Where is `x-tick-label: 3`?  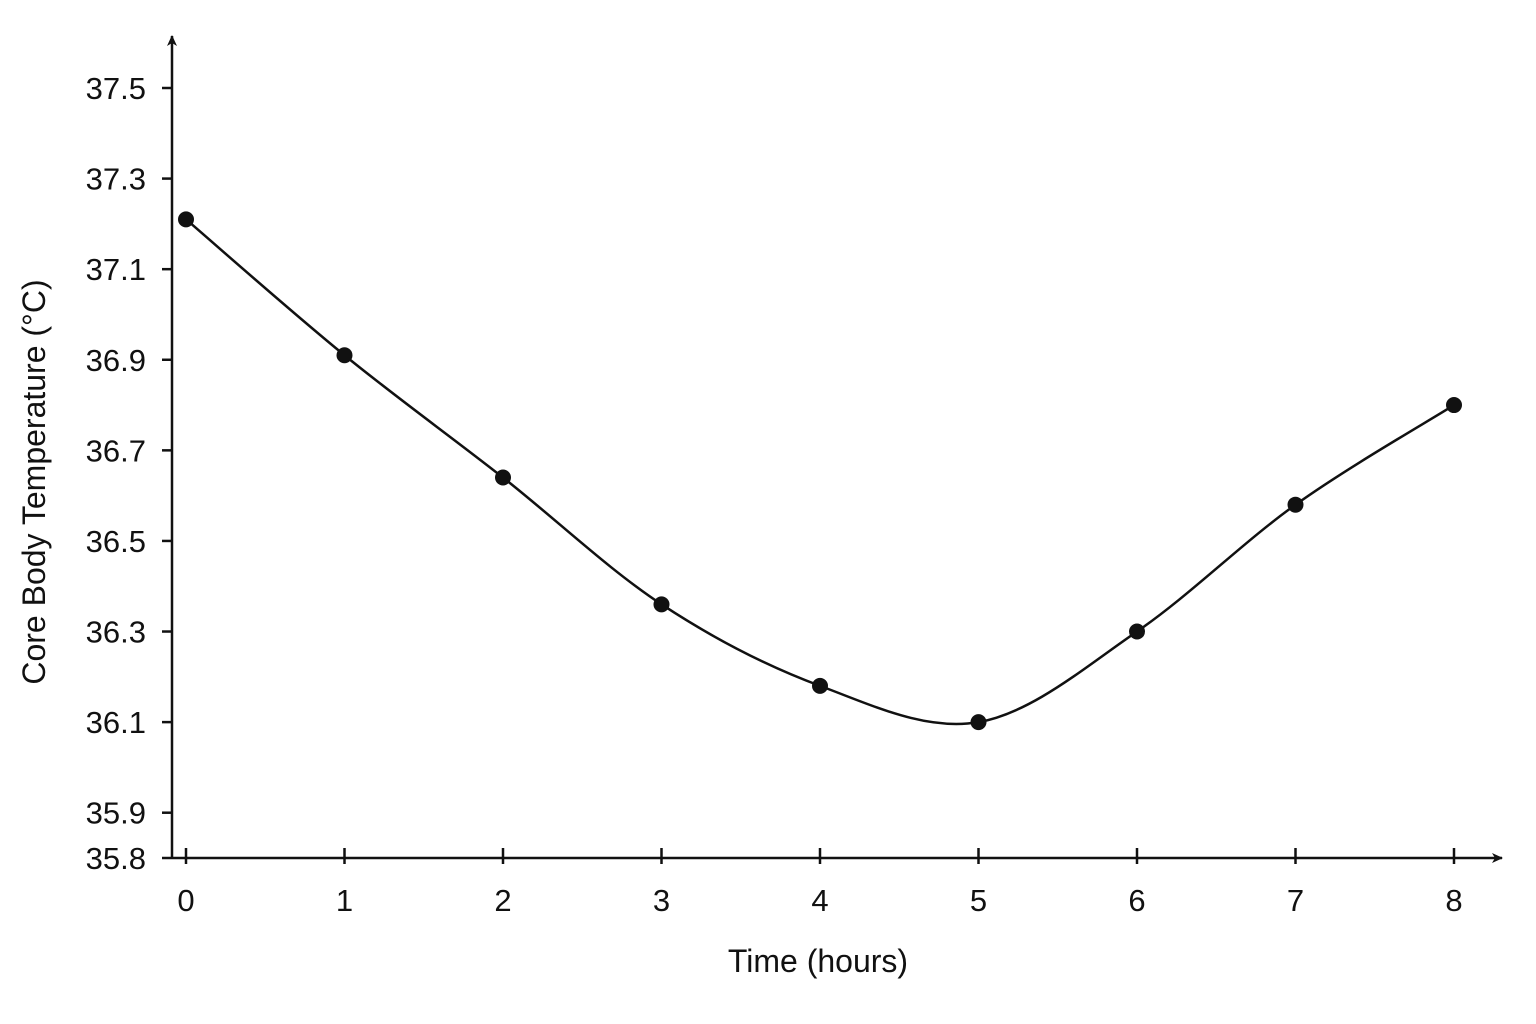 x-tick-label: 3 is located at coordinates (661, 900).